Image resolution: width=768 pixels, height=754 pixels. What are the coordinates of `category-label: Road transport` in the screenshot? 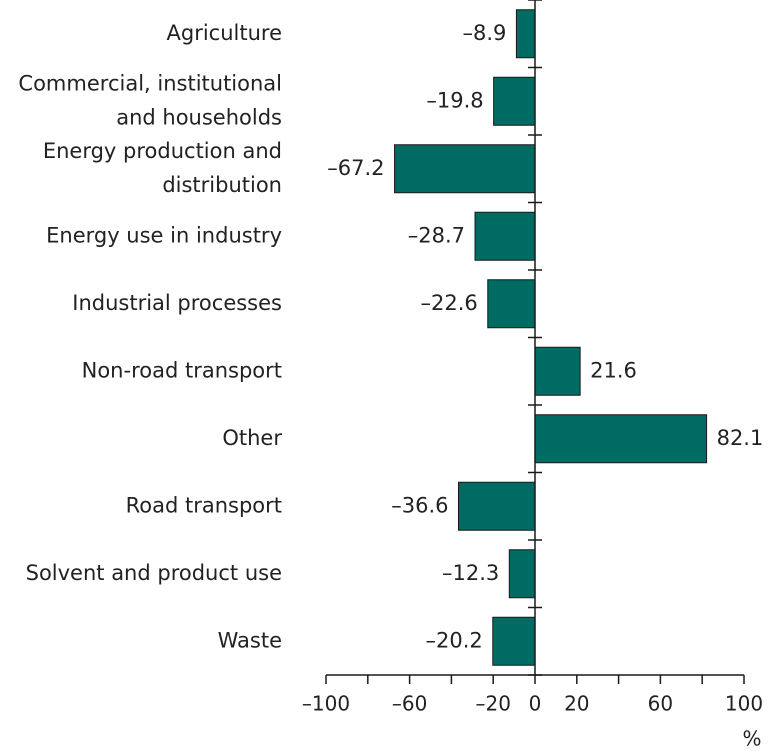 It's located at (204, 505).